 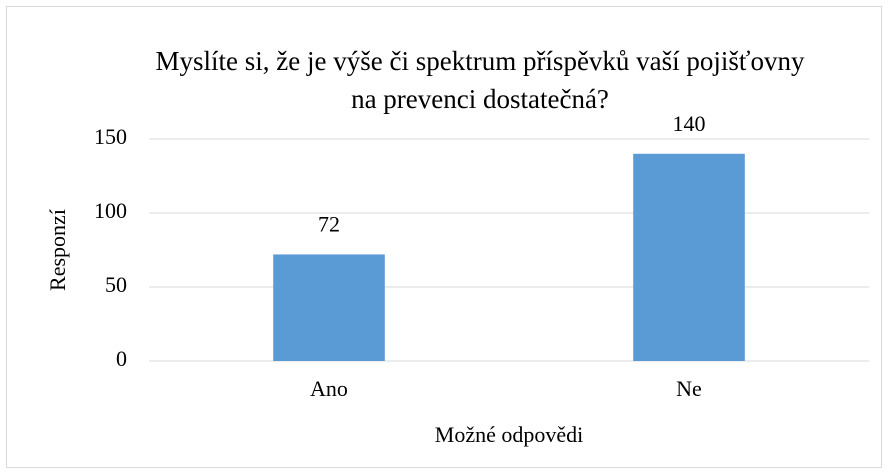 I want to click on x-axis-label: Možné odpovědi, so click(x=509, y=434).